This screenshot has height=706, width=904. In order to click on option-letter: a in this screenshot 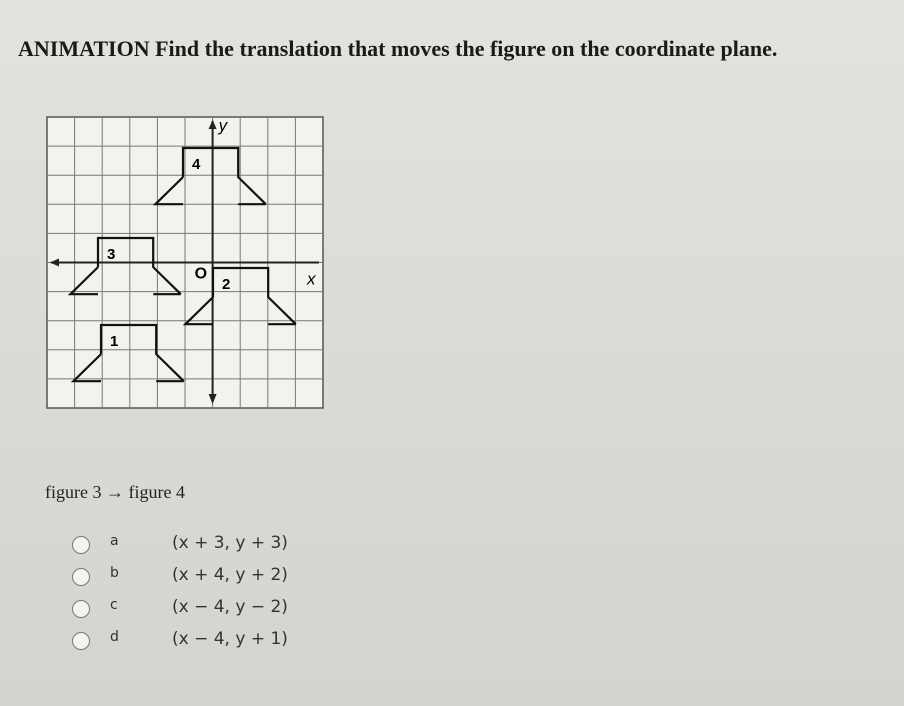, I will do `click(114, 541)`.